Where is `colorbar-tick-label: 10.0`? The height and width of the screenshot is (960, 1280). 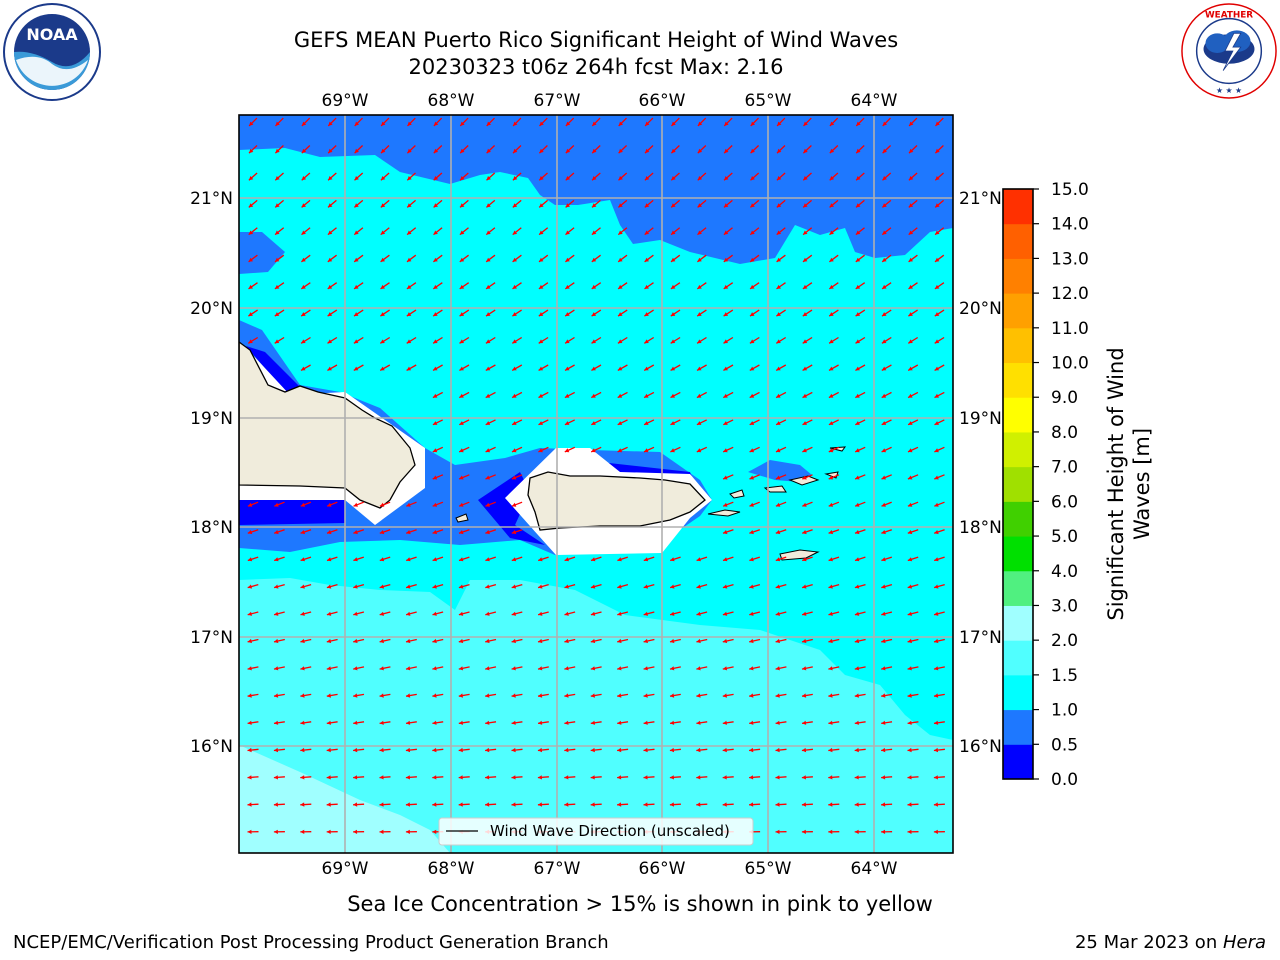
colorbar-tick-label: 10.0 is located at coordinates (1070, 364).